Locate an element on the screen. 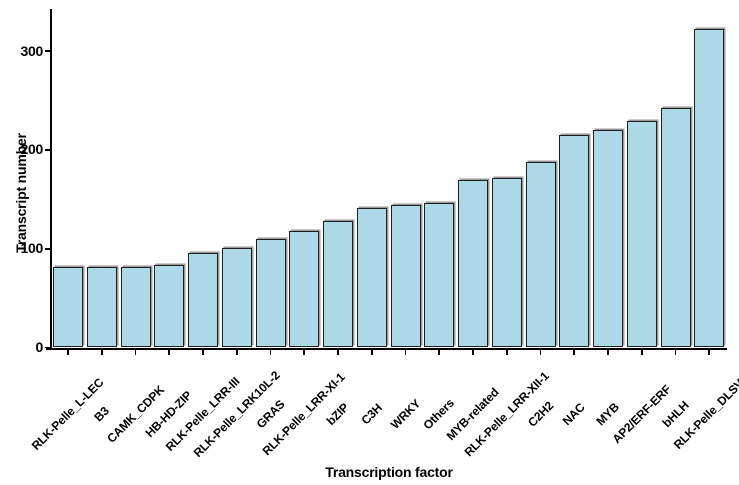  y-axis-line is located at coordinates (51, 179).